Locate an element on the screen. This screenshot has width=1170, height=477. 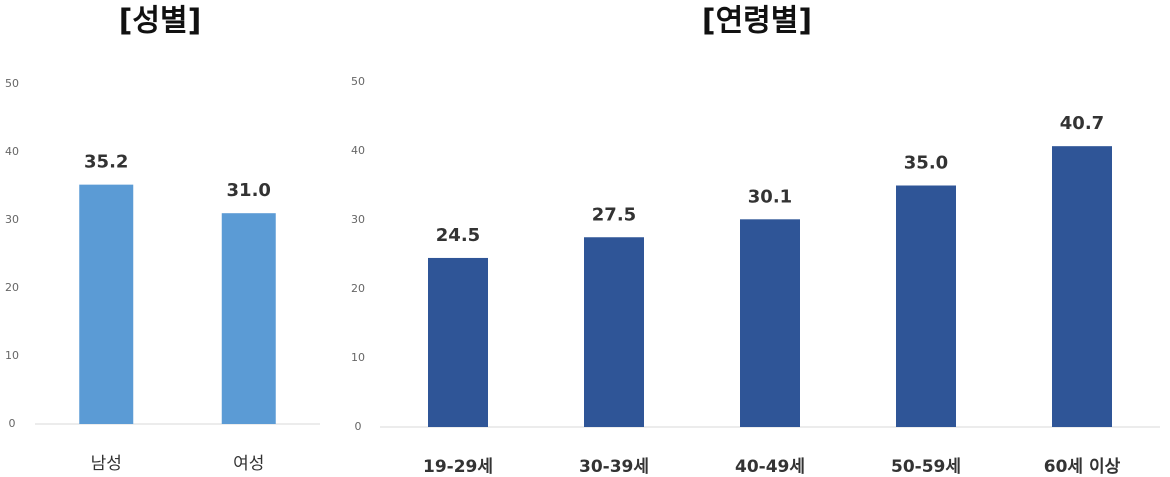
chart-title: [성별] is located at coordinates (160, 21).